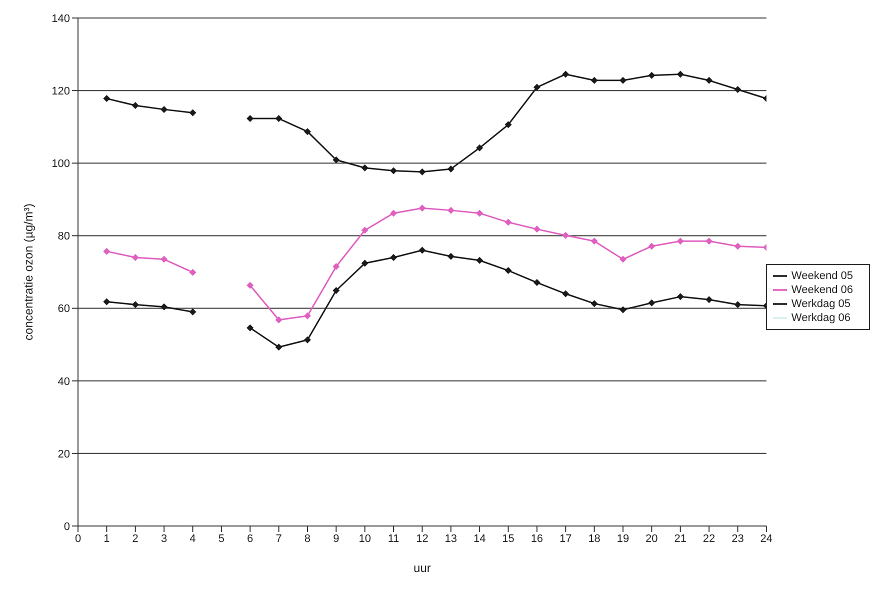  What do you see at coordinates (451, 538) in the screenshot?
I see `x-tick-label: 13` at bounding box center [451, 538].